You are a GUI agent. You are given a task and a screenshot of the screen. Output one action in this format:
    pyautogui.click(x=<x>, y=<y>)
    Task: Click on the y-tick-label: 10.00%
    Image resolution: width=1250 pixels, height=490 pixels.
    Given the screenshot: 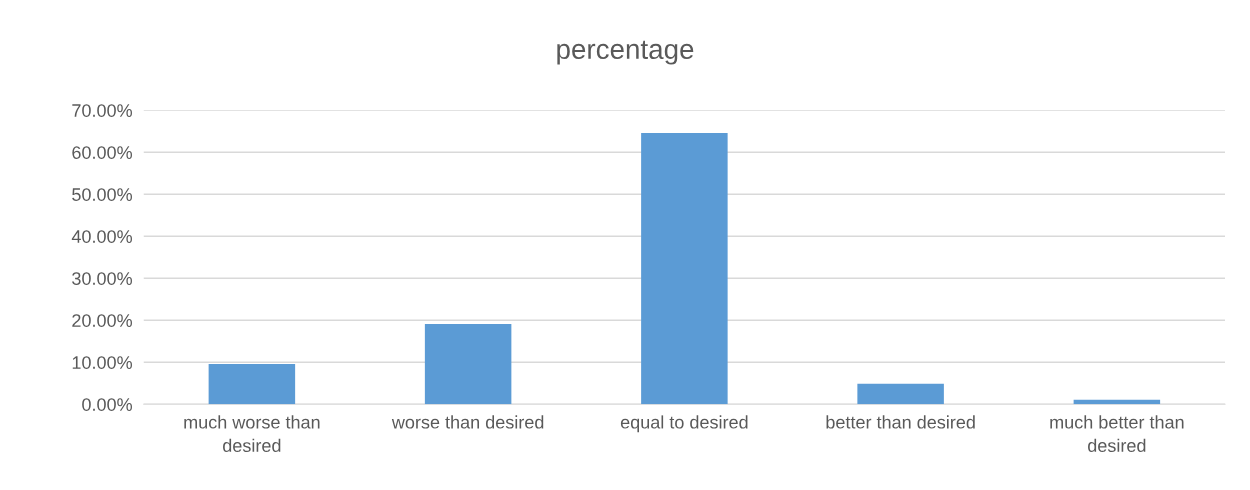 What is the action you would take?
    pyautogui.click(x=102, y=362)
    